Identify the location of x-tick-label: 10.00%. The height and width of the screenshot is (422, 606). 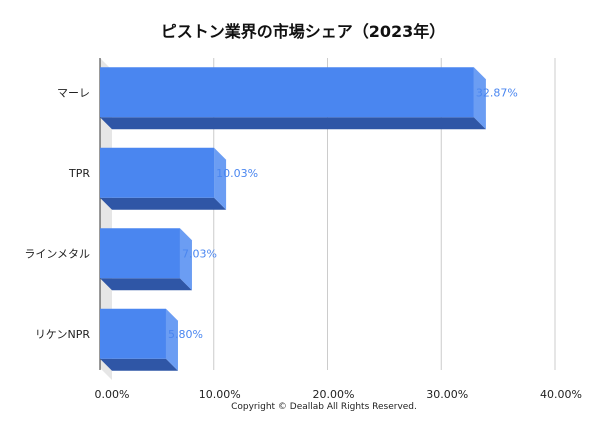
(220, 394).